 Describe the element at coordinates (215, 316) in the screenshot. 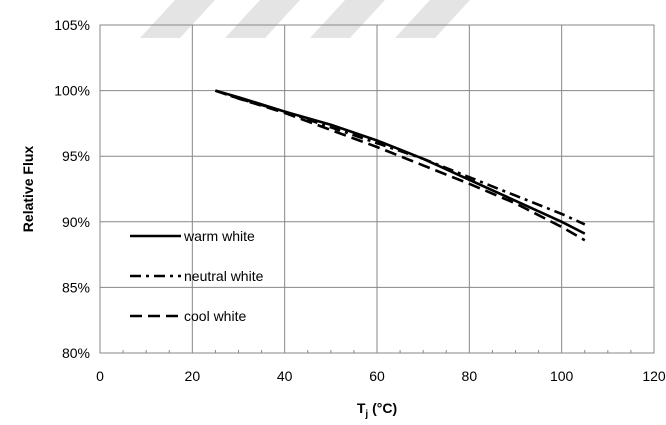

I see `legend-label: cool white` at that location.